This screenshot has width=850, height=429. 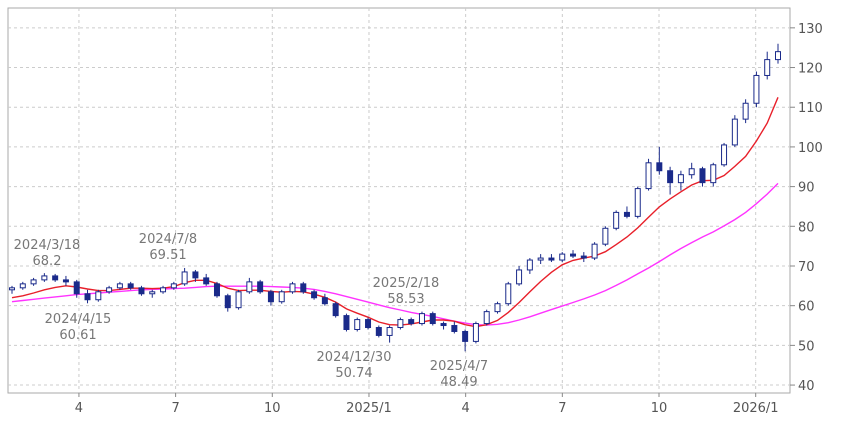 I want to click on y-tick-label: 130, so click(x=810, y=29).